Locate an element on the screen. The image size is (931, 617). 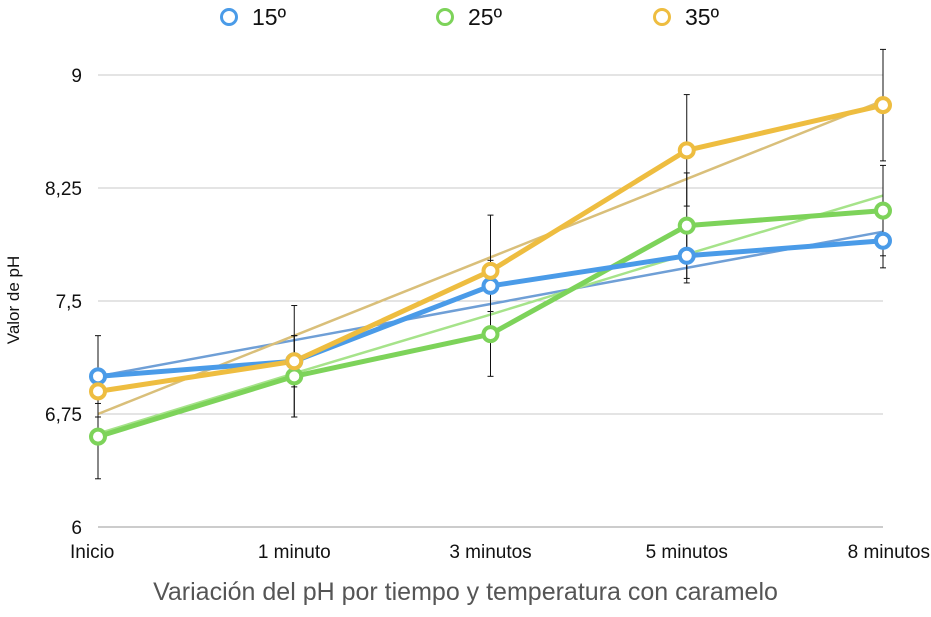
y-tick-label: 9 is located at coordinates (76, 76).